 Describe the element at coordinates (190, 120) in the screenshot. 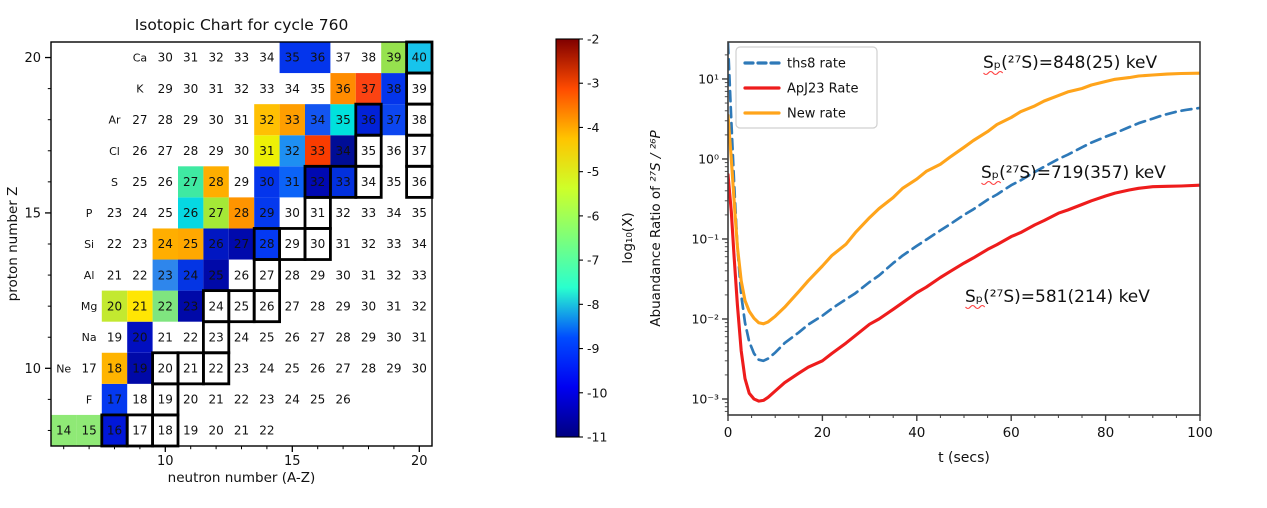

I see `cell-mass-number: 29` at that location.